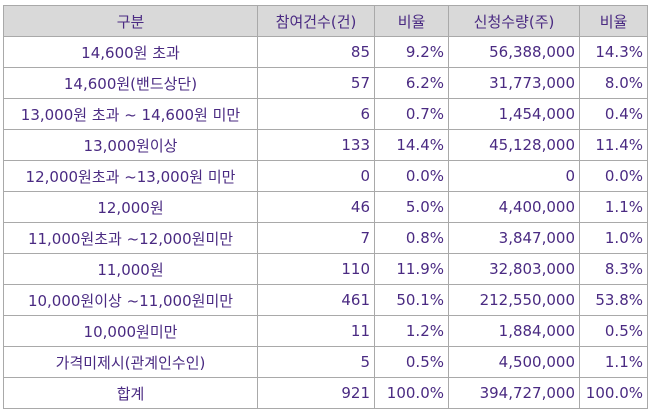  Describe the element at coordinates (411, 145) in the screenshot. I see `row-participation-ratio: 14.4%` at that location.